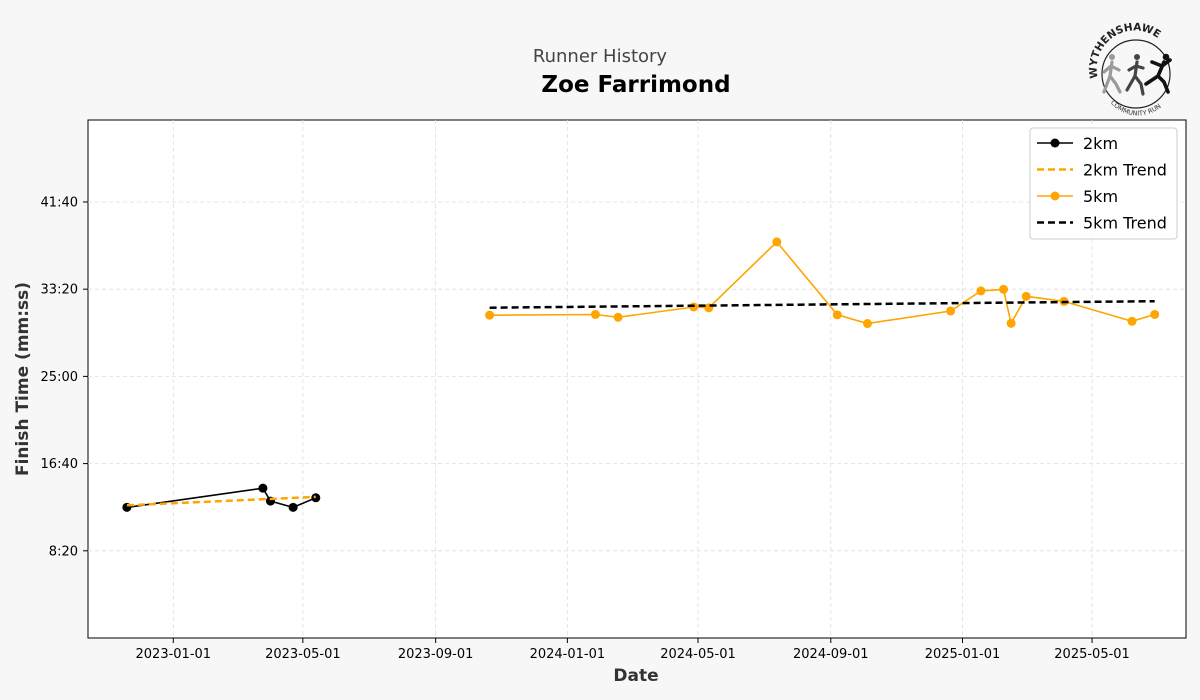 The width and height of the screenshot is (1200, 700). Describe the element at coordinates (59, 377) in the screenshot. I see `y-tick-label: 25:00` at that location.